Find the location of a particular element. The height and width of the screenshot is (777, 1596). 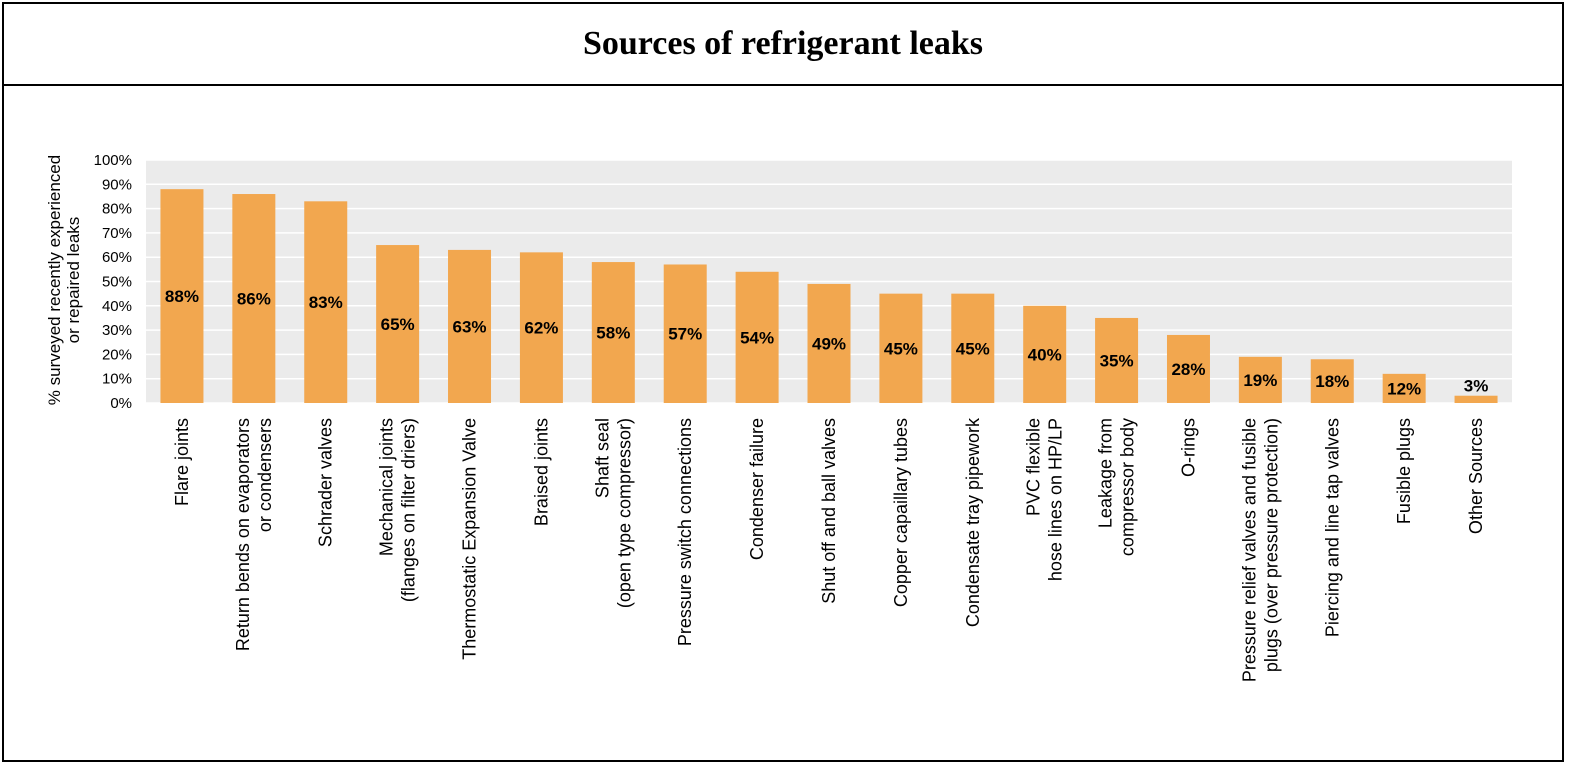

data-label: 58% is located at coordinates (613, 333).